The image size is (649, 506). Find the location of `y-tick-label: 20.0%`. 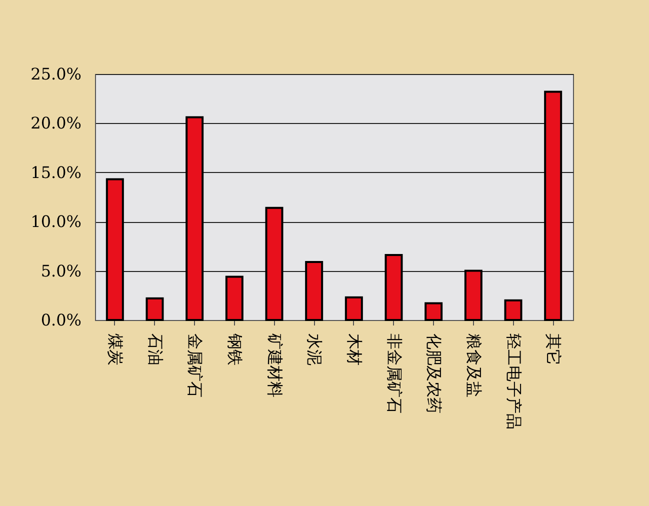

y-tick-label: 20.0% is located at coordinates (56, 123).